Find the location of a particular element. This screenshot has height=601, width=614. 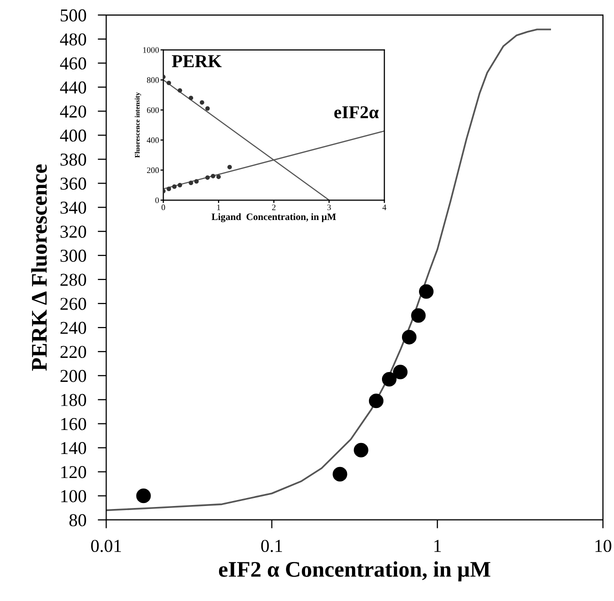

y-tick-label: 380 is located at coordinates (73, 160).